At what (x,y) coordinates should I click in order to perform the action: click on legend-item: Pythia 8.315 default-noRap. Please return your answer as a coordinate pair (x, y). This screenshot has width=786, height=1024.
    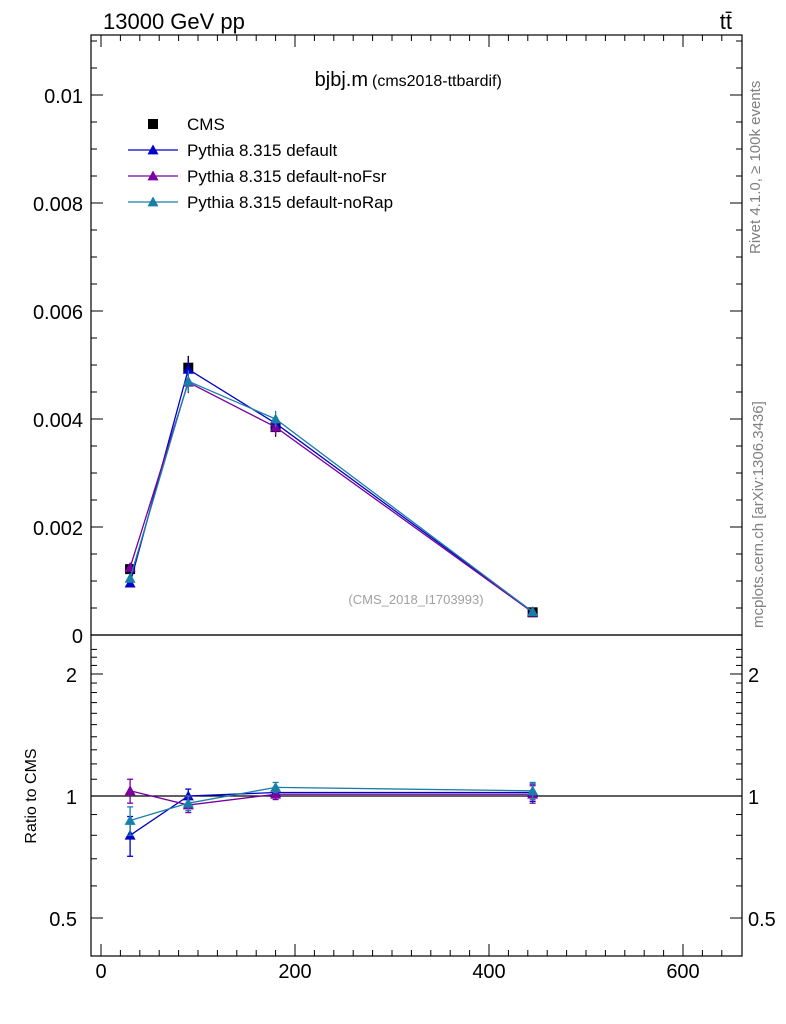
    Looking at the image, I should click on (260, 202).